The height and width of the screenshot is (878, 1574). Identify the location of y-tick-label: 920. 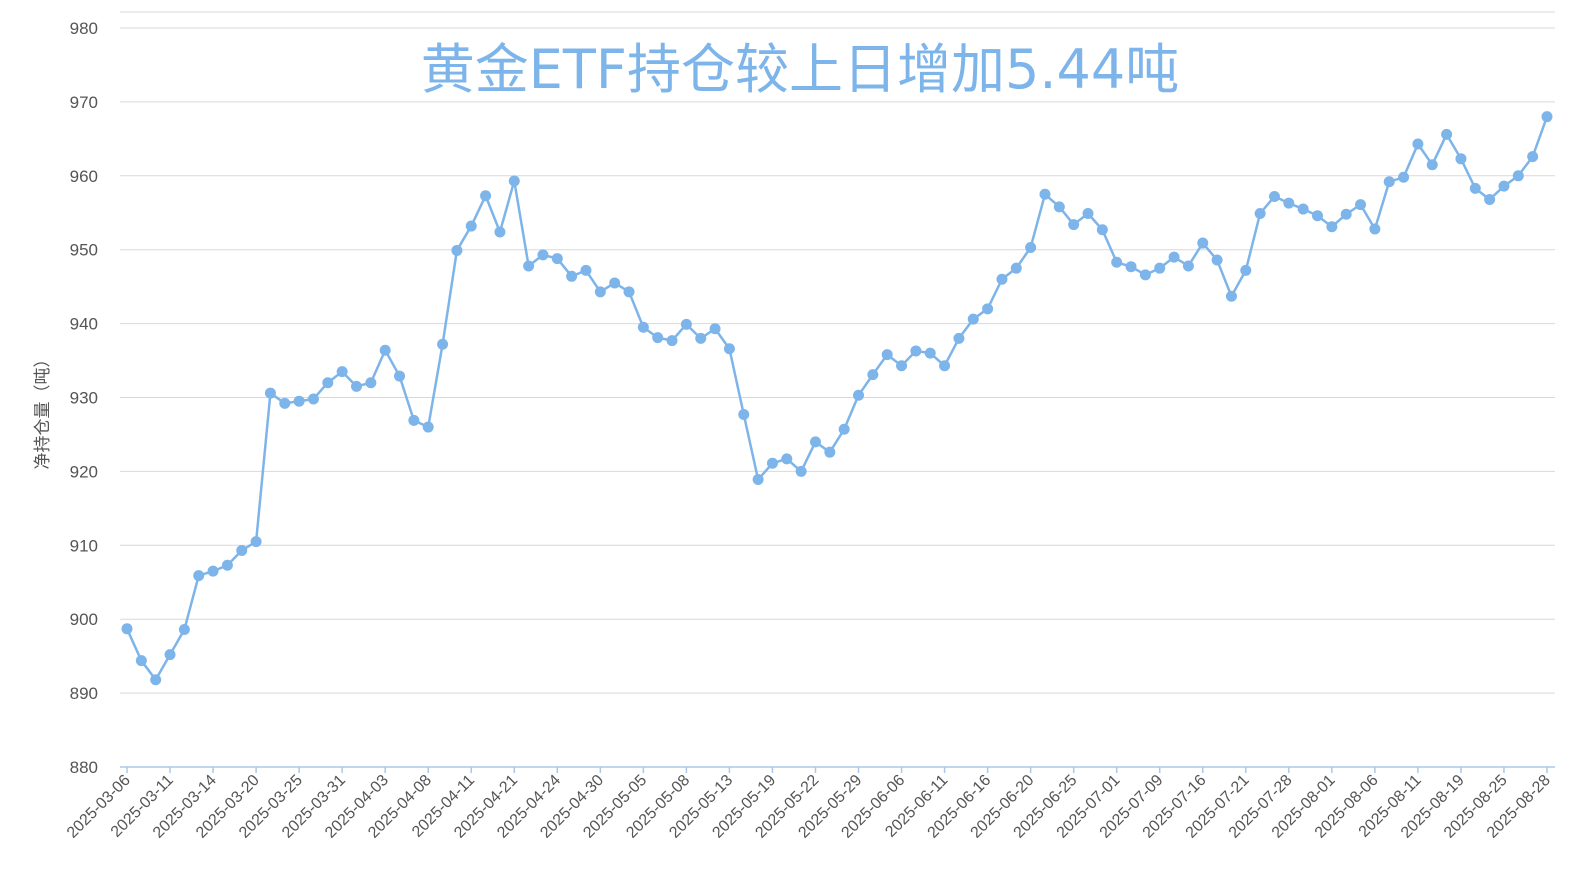
(84, 471).